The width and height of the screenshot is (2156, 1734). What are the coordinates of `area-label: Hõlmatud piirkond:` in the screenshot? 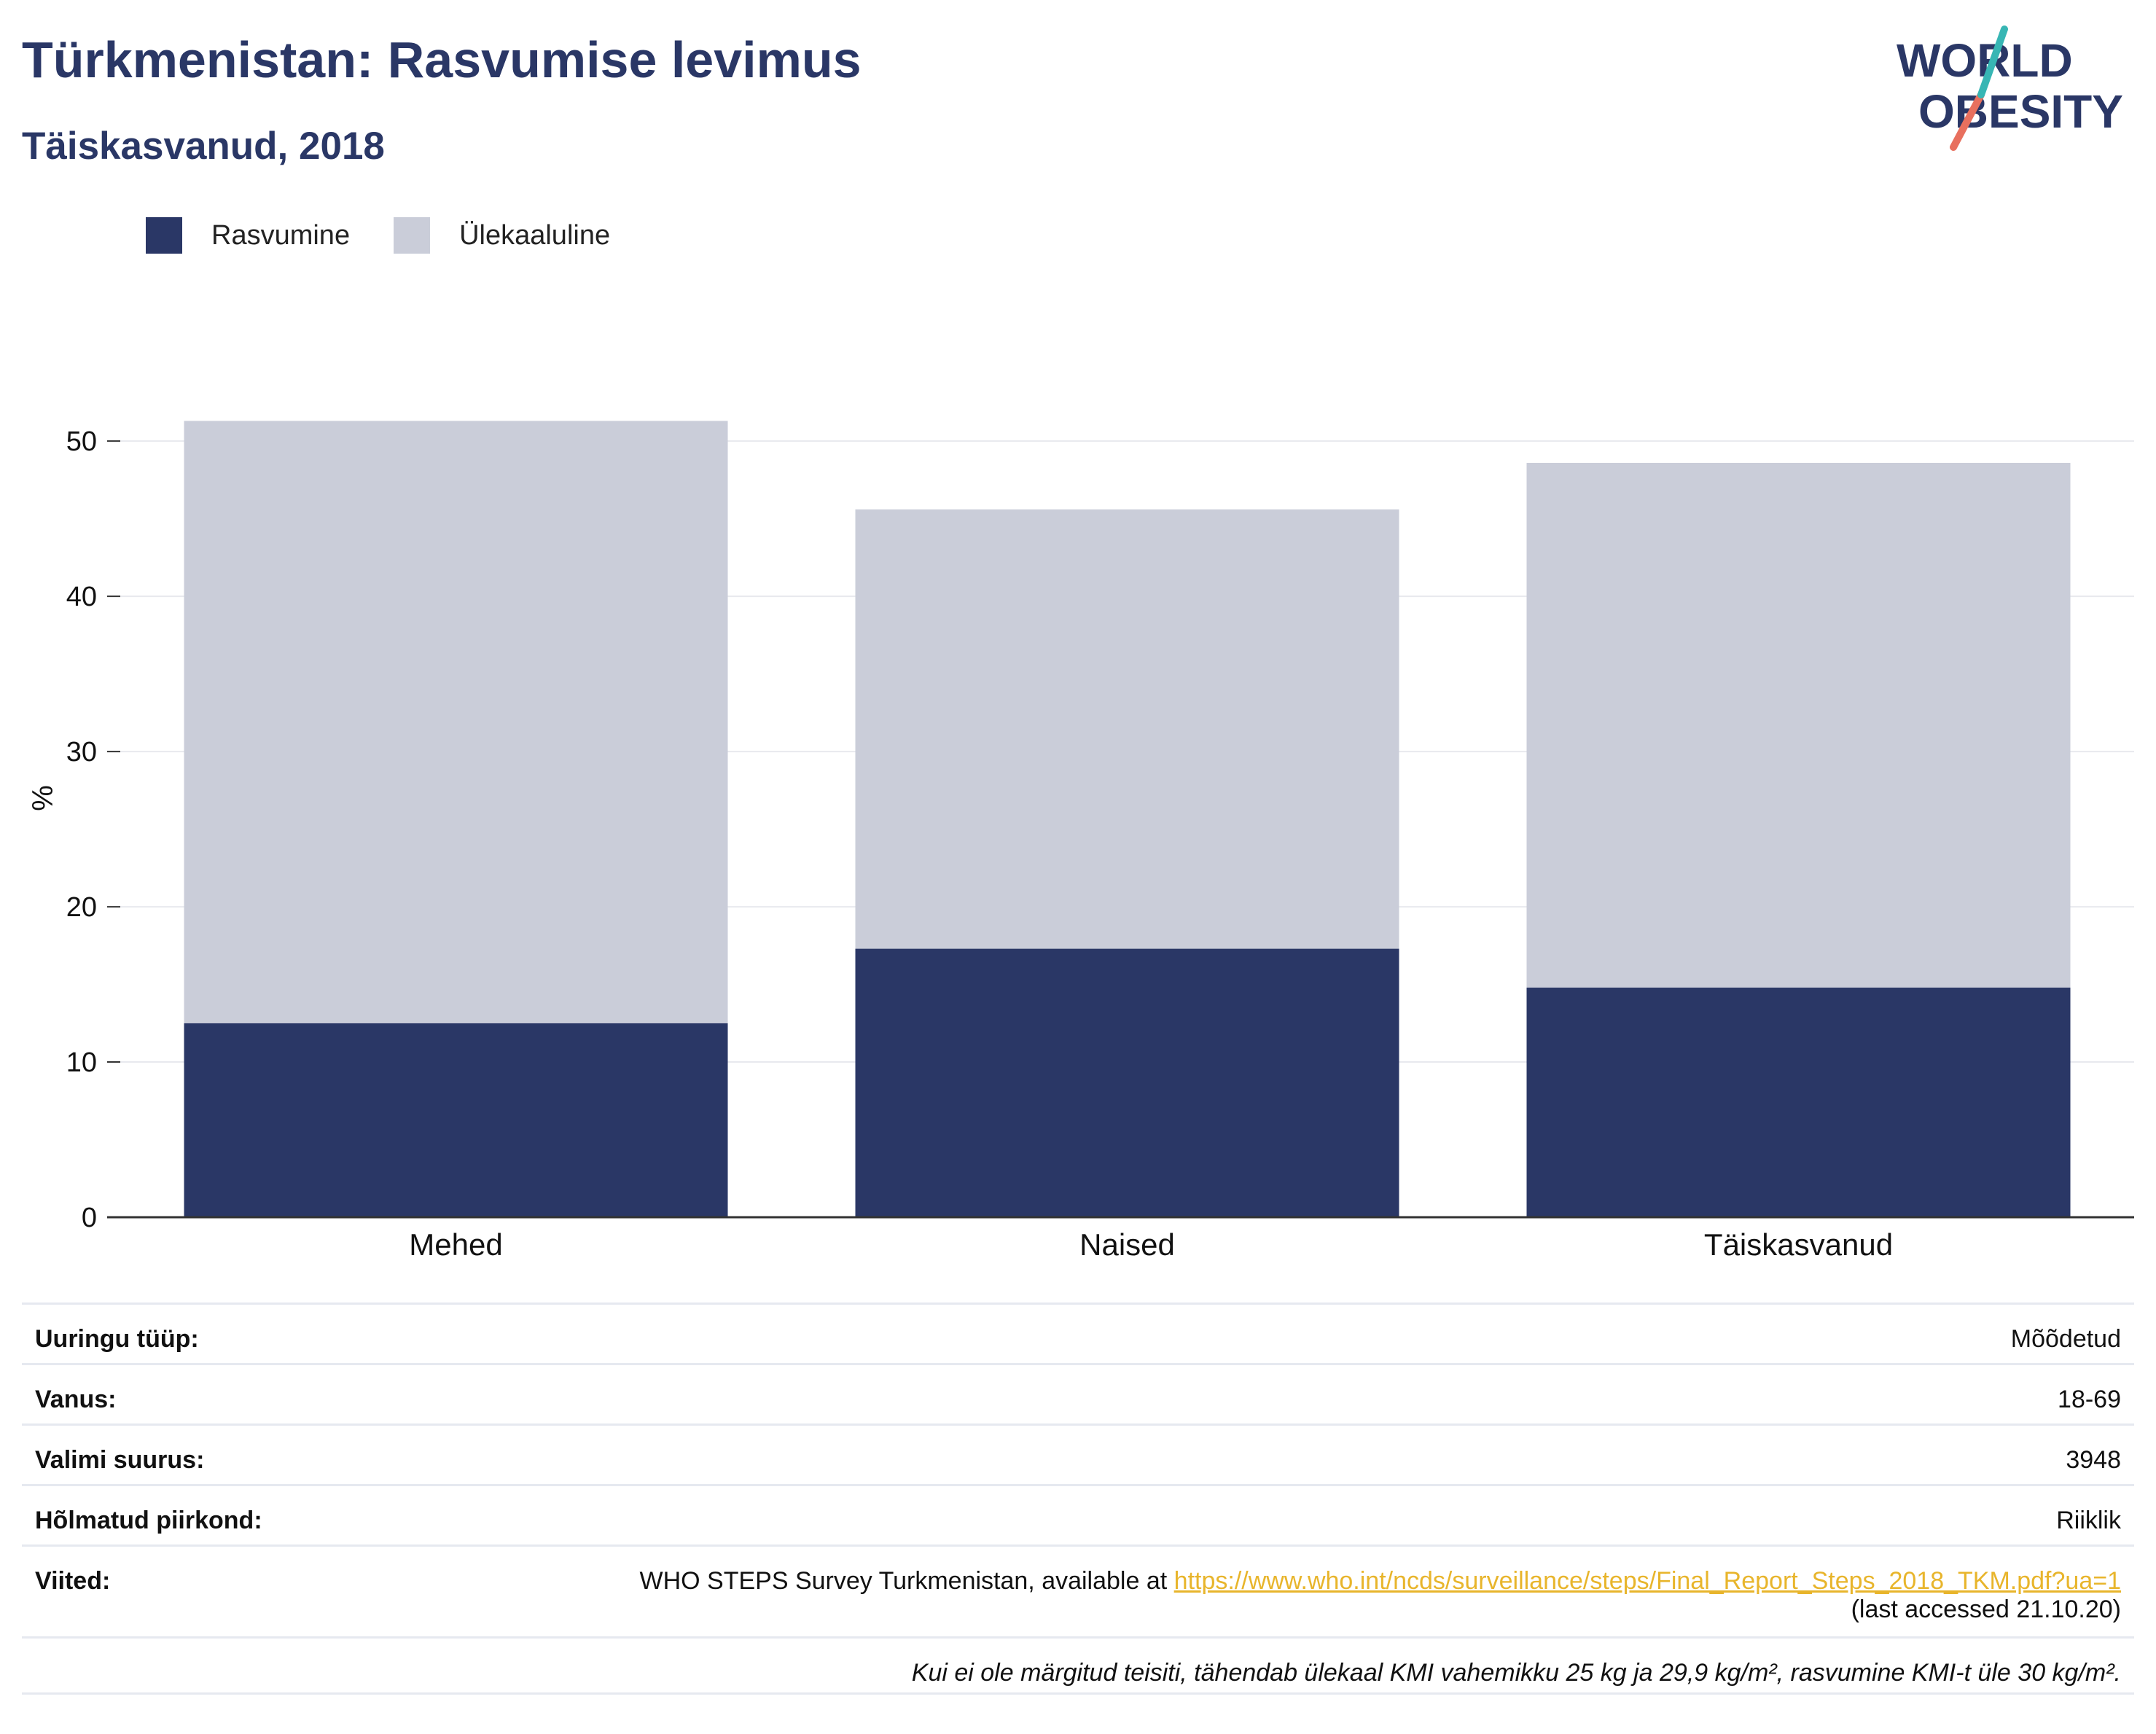 It's located at (148, 1520).